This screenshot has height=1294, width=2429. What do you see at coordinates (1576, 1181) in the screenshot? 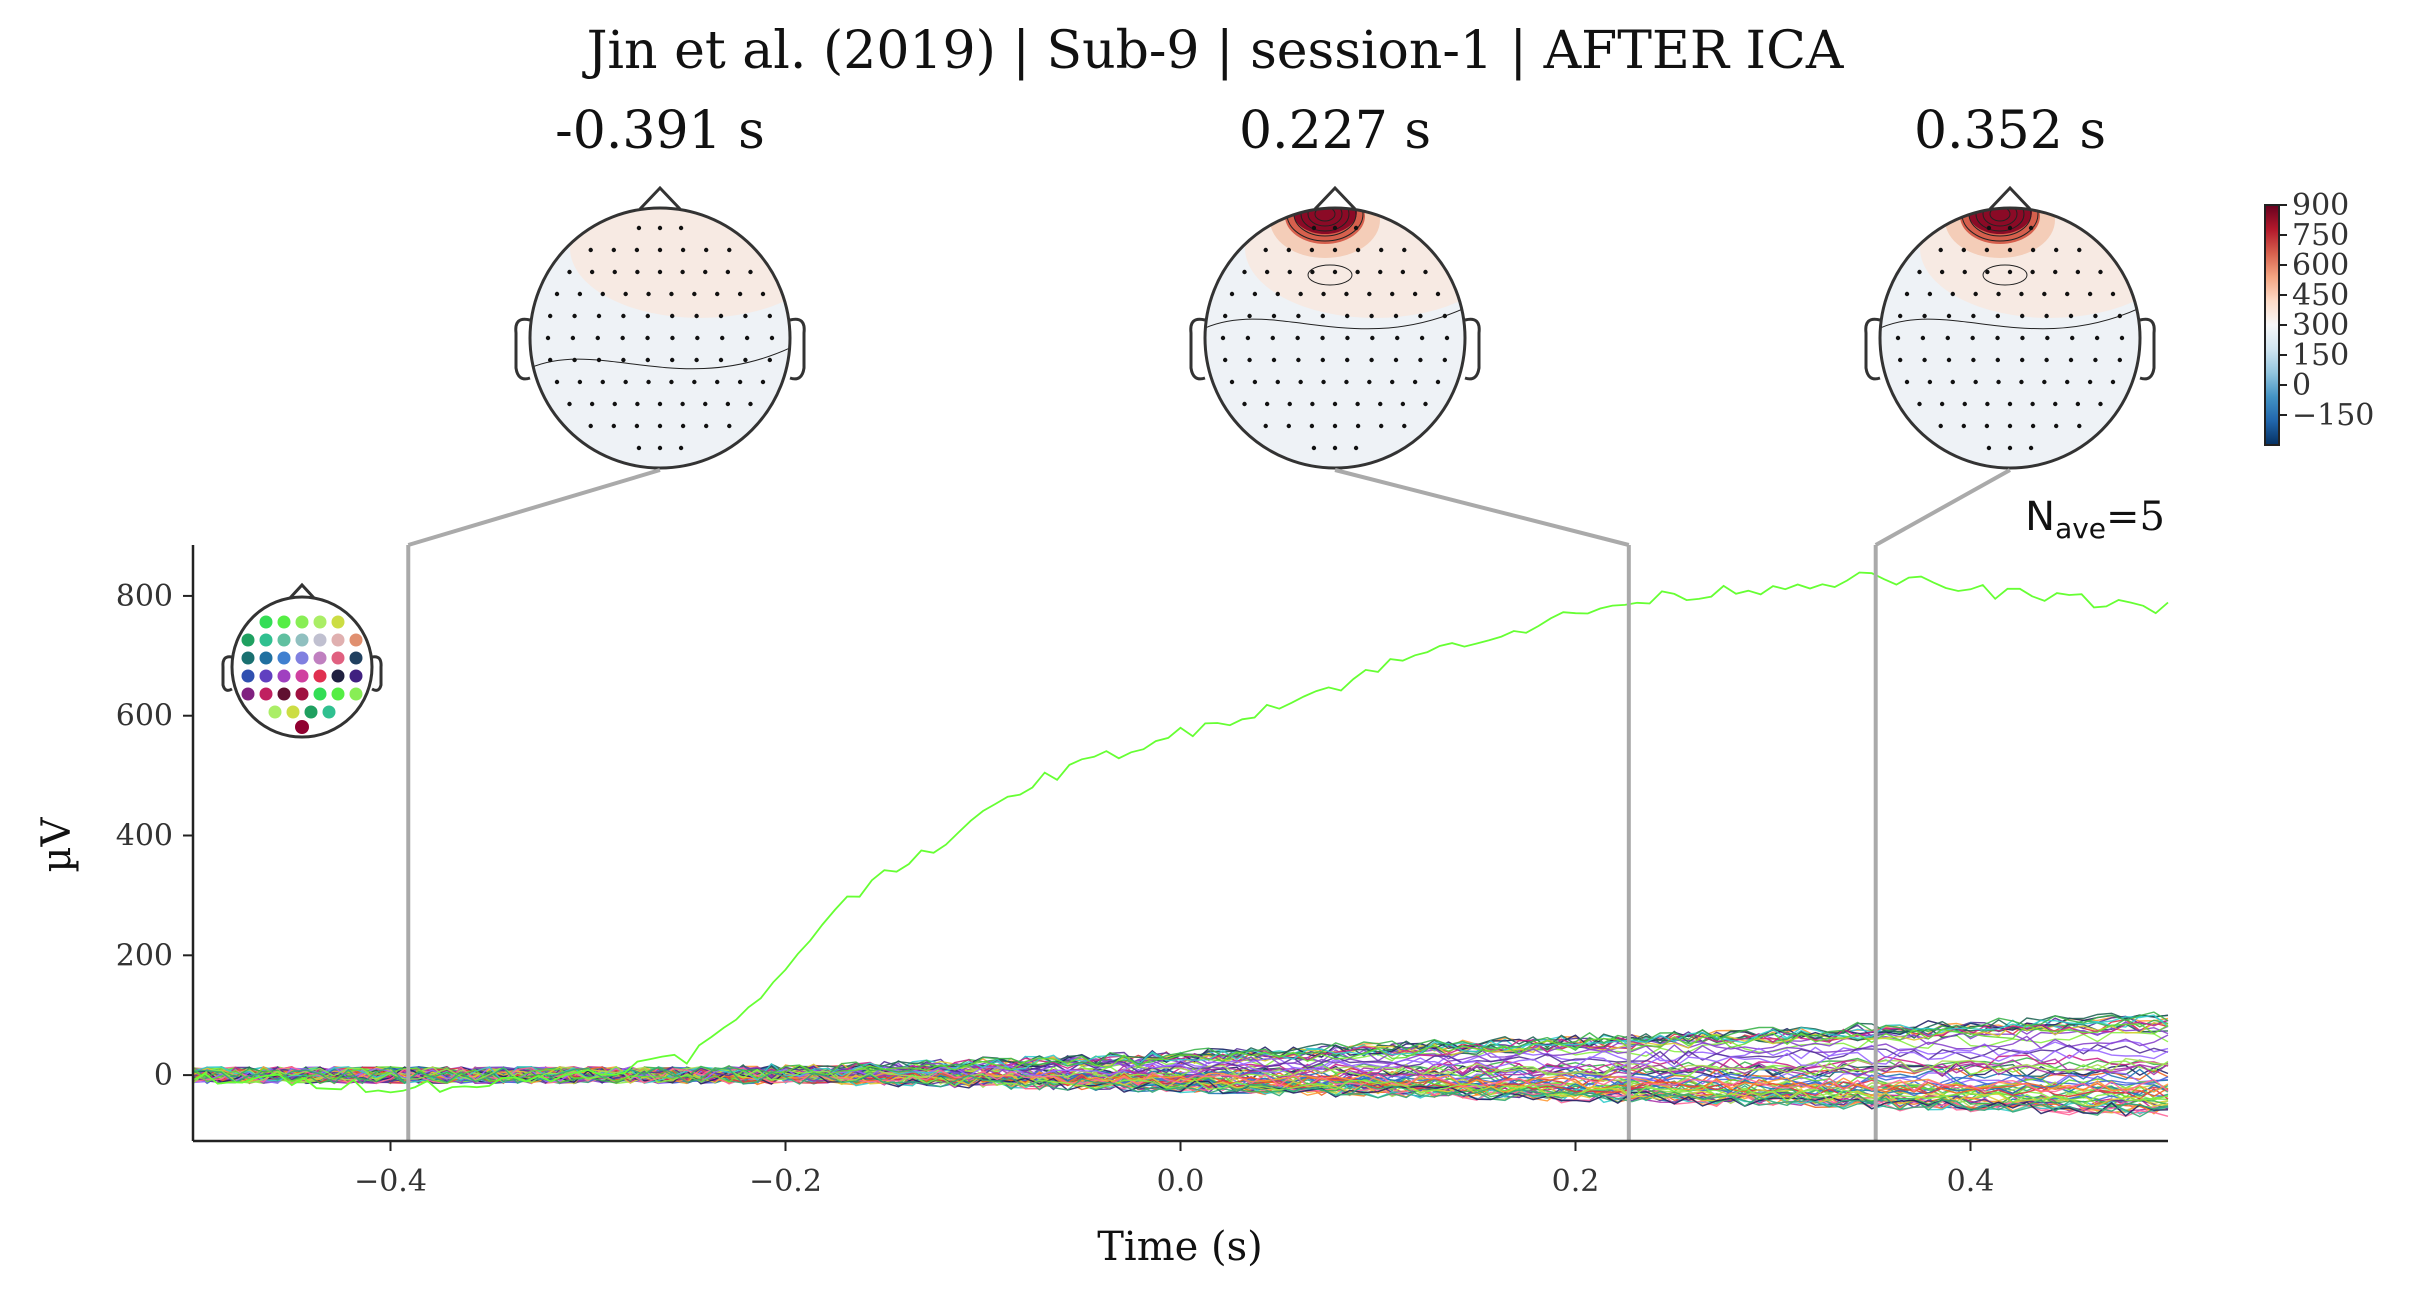
I see `x-tick-label: 0.2` at bounding box center [1576, 1181].